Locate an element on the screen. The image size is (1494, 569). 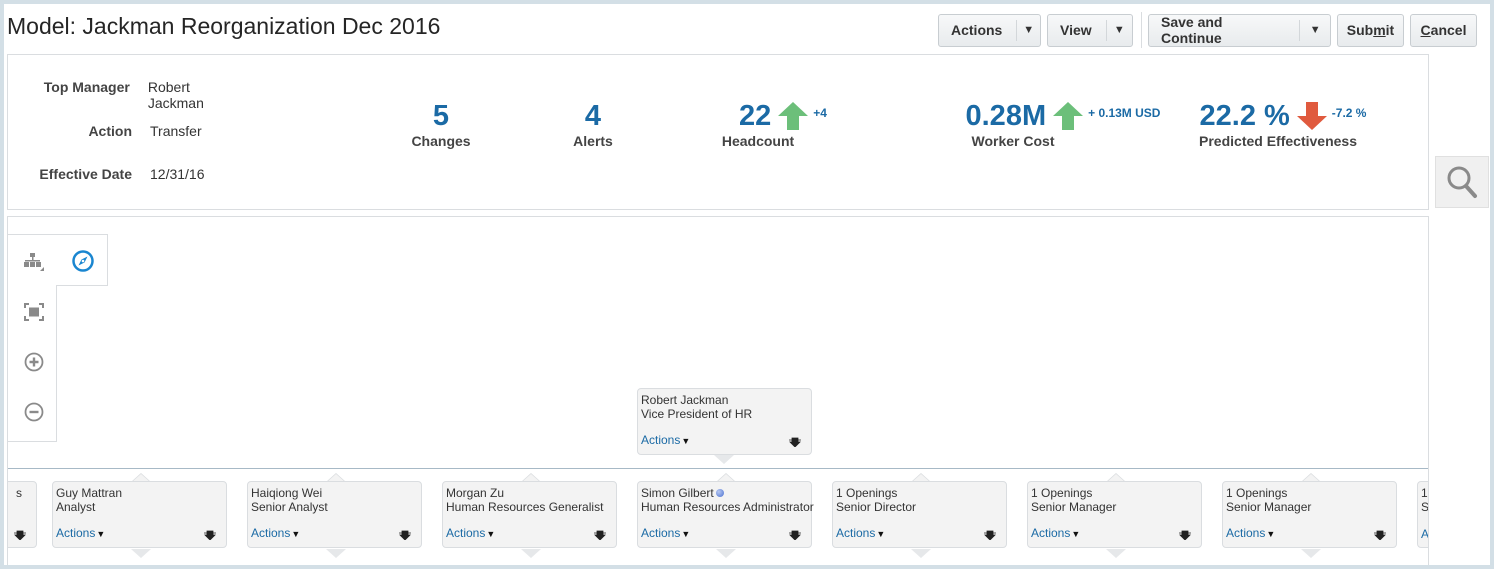
field-label: Top Manager is located at coordinates (86, 87).